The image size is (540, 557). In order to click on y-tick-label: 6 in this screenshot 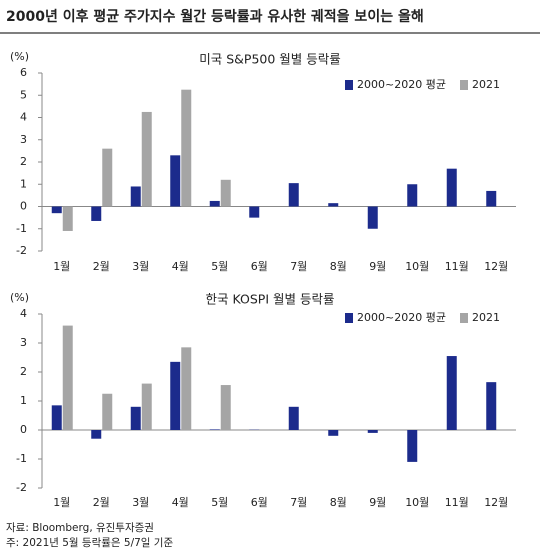, I will do `click(23, 72)`.